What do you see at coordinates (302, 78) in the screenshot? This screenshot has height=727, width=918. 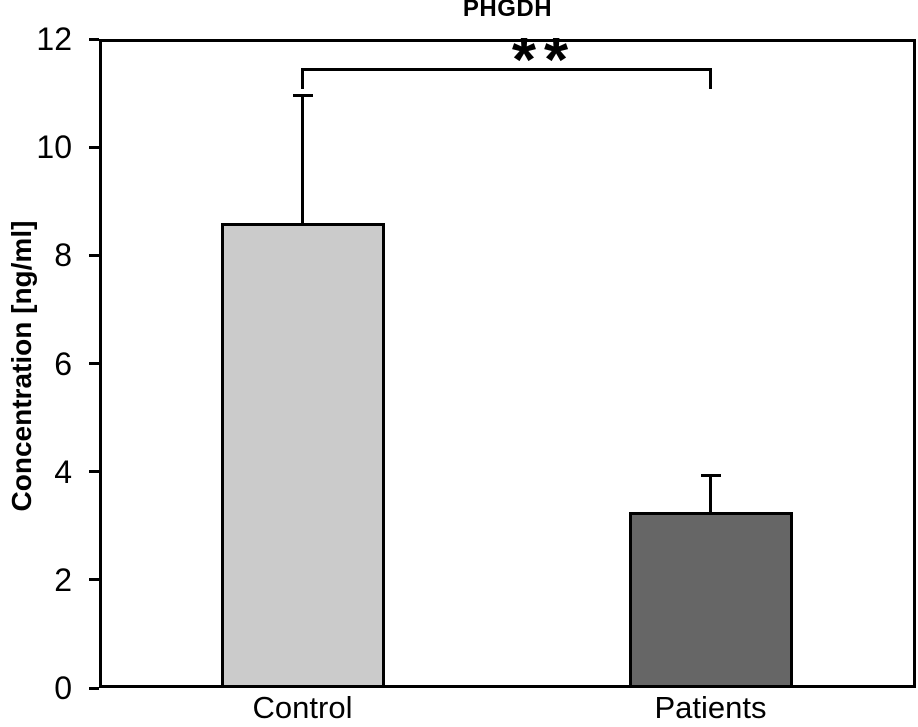 I see `significance-bracket-left-end` at bounding box center [302, 78].